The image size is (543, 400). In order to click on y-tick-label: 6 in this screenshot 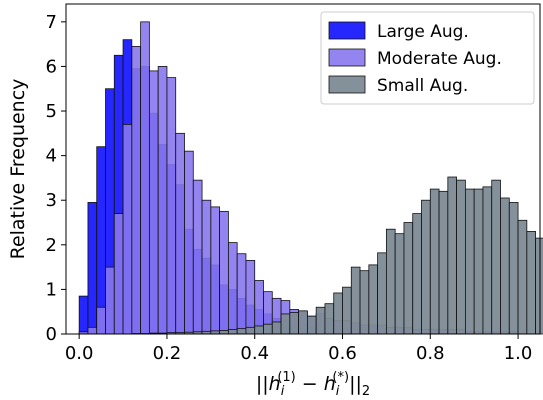, I will do `click(51, 66)`.